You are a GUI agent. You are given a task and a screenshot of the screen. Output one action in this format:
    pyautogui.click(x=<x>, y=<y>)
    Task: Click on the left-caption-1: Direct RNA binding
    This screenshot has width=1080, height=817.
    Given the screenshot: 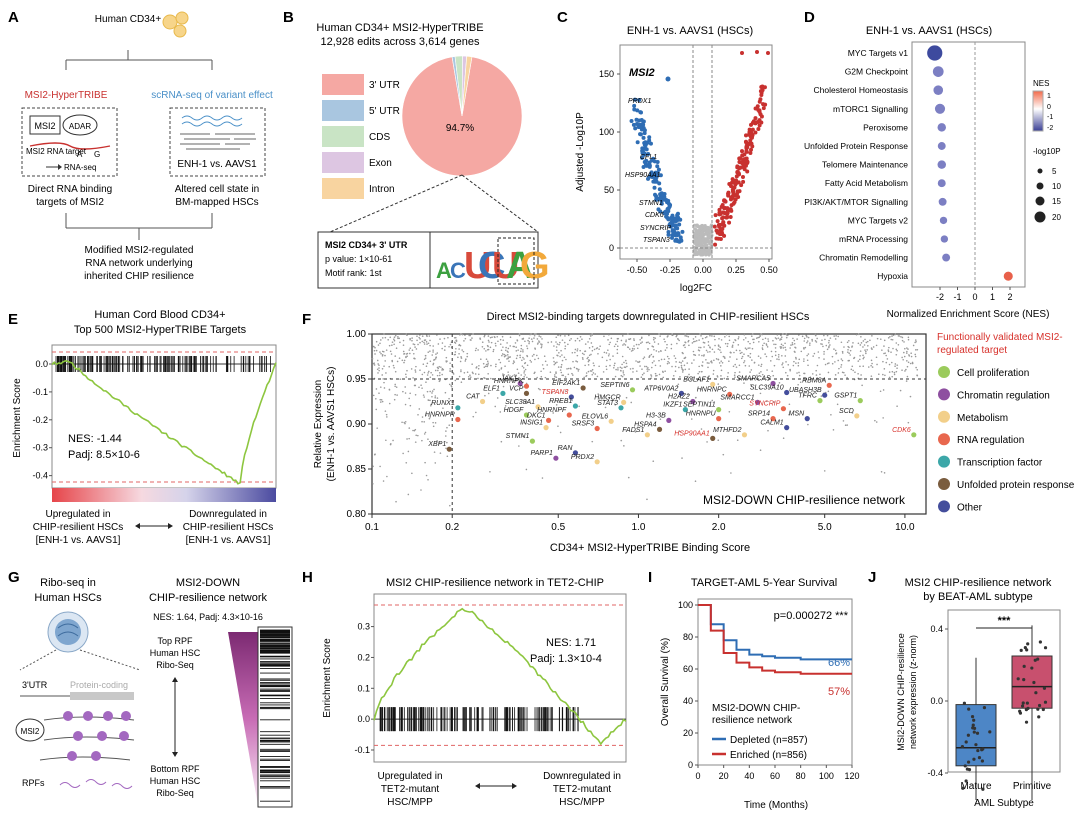 What is the action you would take?
    pyautogui.click(x=70, y=189)
    